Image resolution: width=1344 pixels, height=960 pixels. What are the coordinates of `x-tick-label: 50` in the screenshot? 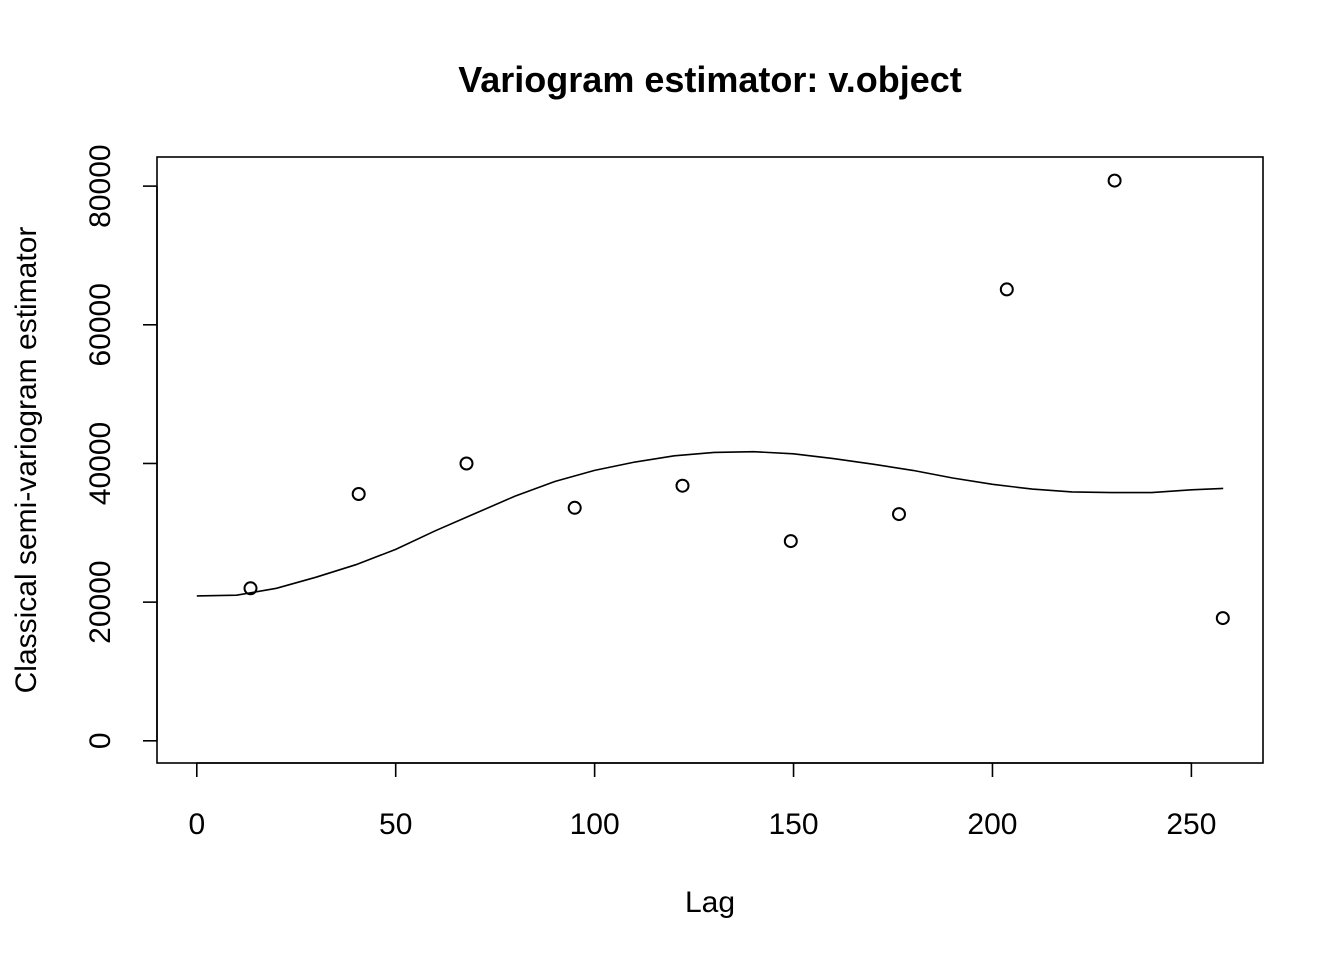 It's located at (395, 824).